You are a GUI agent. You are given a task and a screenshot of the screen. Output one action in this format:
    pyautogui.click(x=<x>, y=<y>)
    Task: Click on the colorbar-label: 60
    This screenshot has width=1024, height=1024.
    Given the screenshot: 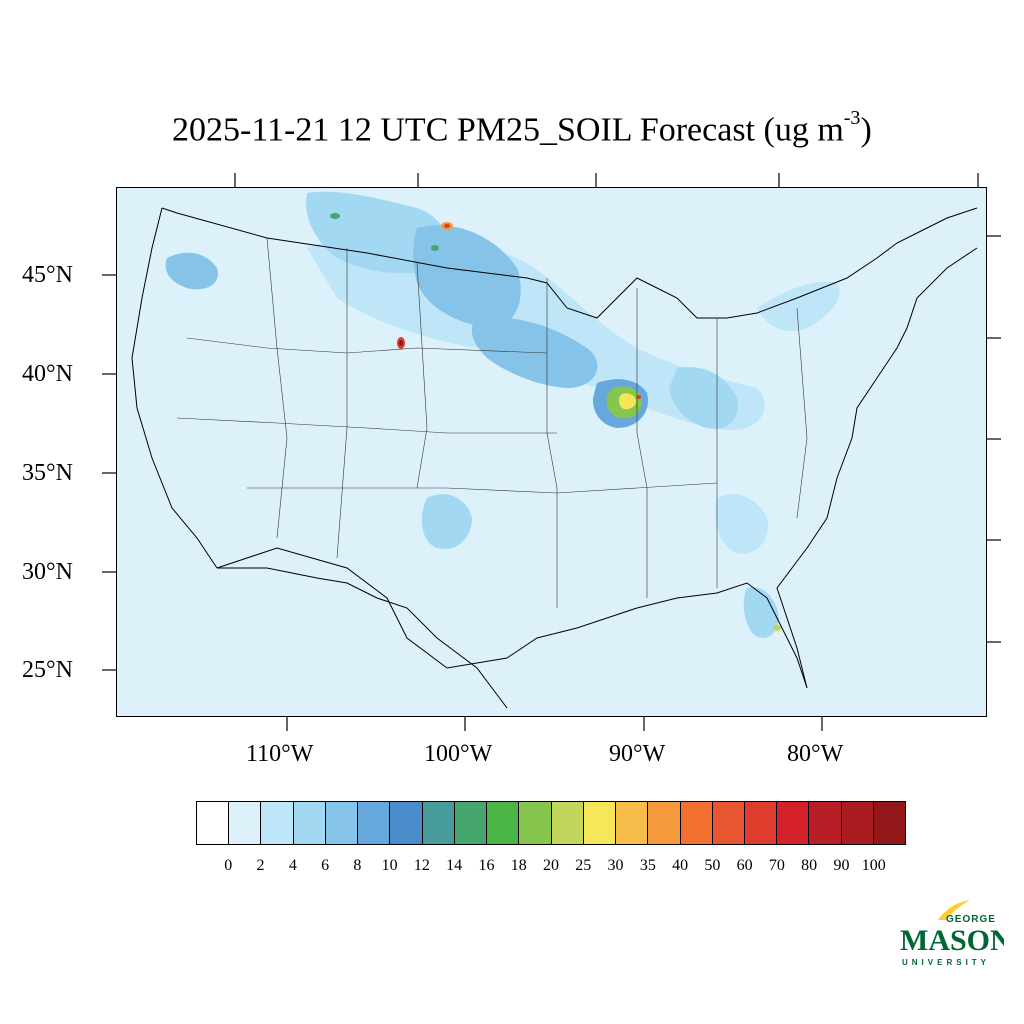 What is the action you would take?
    pyautogui.click(x=744, y=865)
    